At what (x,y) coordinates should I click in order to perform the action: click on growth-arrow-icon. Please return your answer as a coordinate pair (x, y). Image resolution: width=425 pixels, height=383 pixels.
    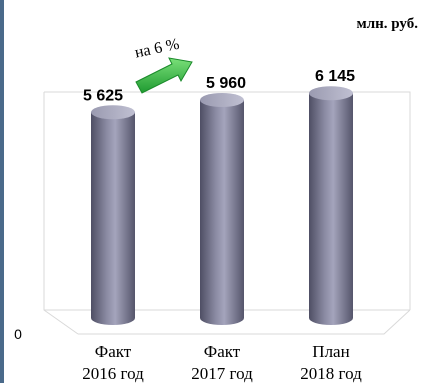
    Looking at the image, I should click on (164, 75).